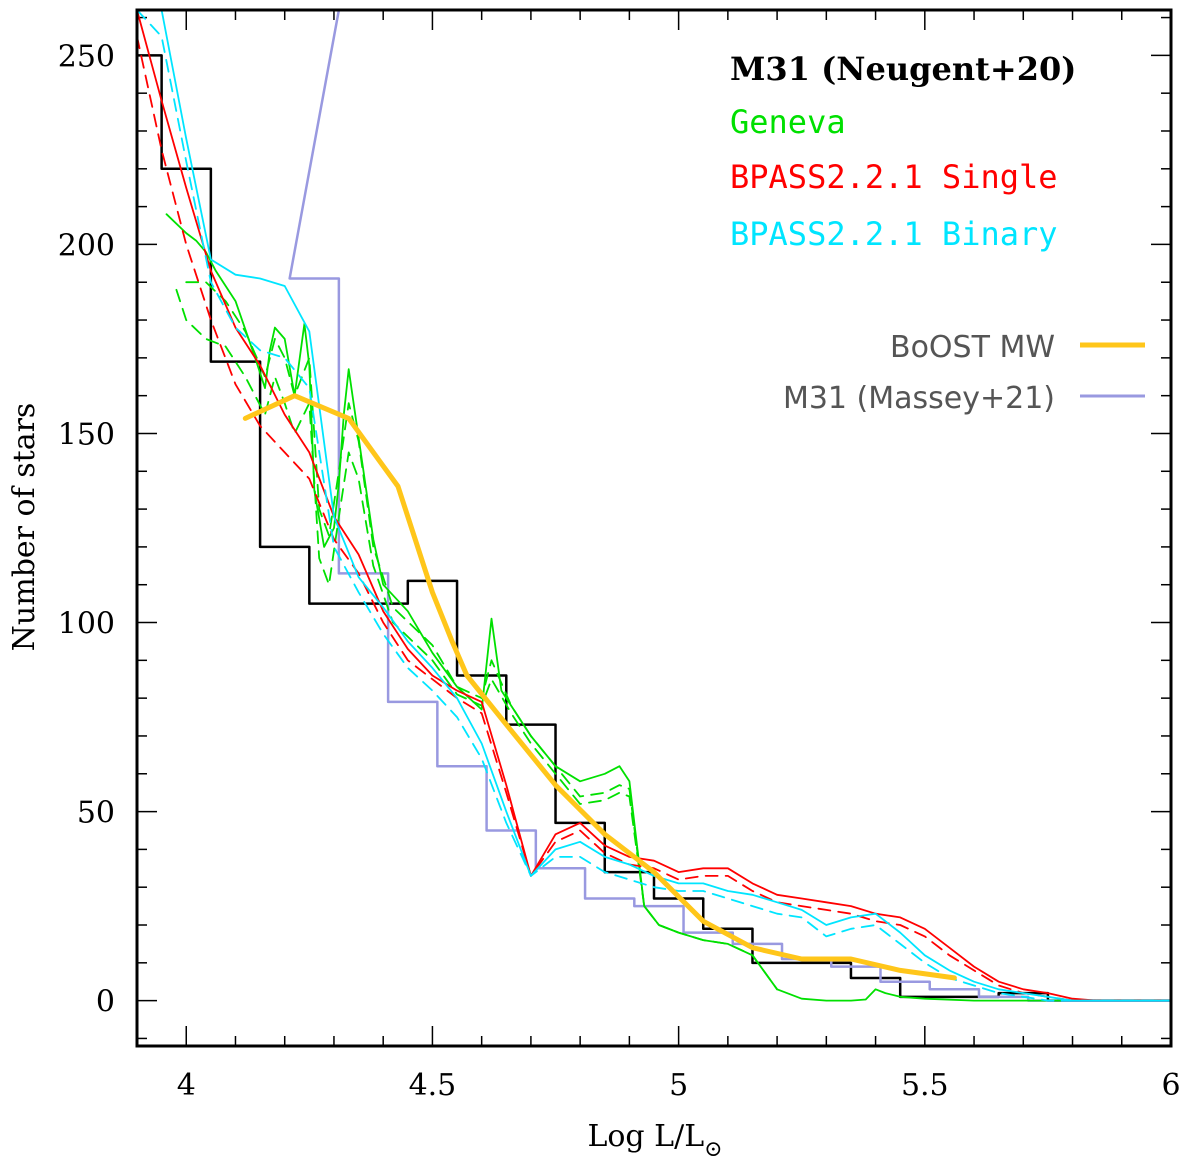 This screenshot has width=1200, height=1157. Describe the element at coordinates (86, 56) in the screenshot. I see `y-tick-label: 250` at that location.